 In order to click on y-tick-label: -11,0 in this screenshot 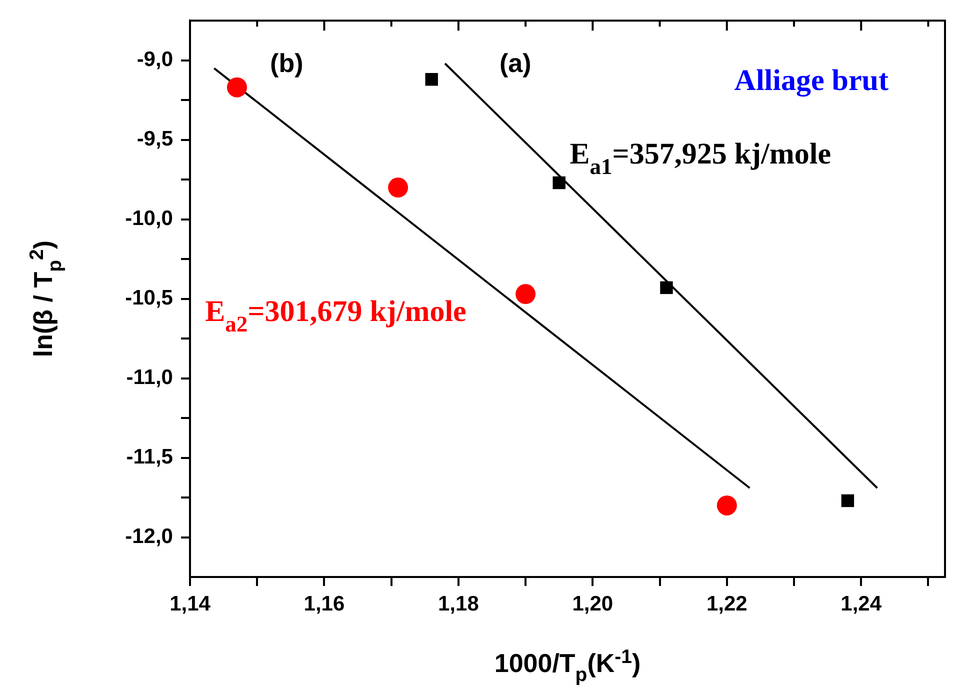, I will do `click(149, 378)`.